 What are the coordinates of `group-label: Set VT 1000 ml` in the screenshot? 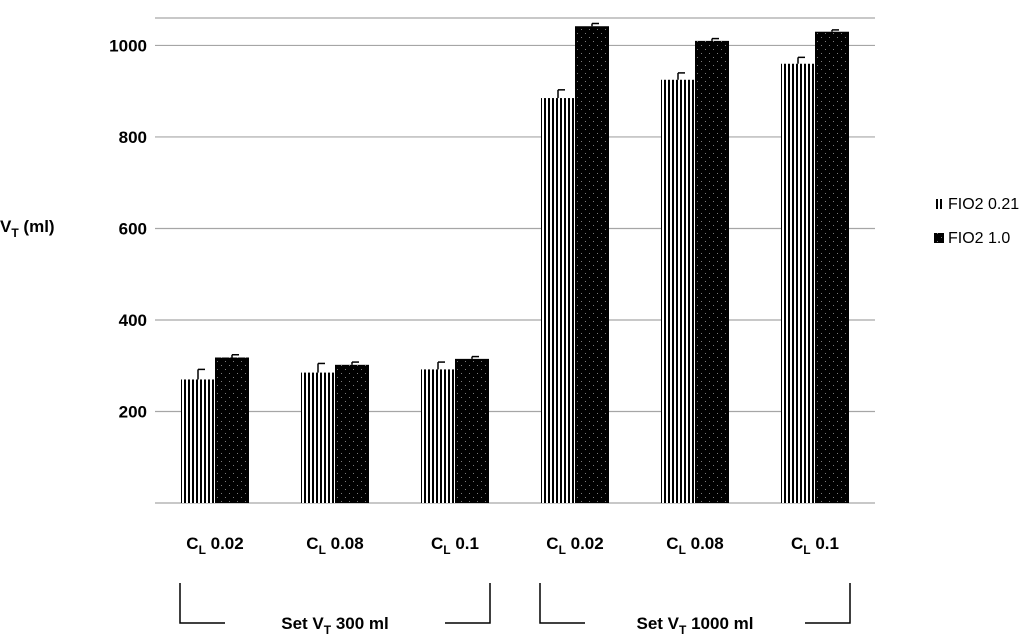 It's located at (695, 625).